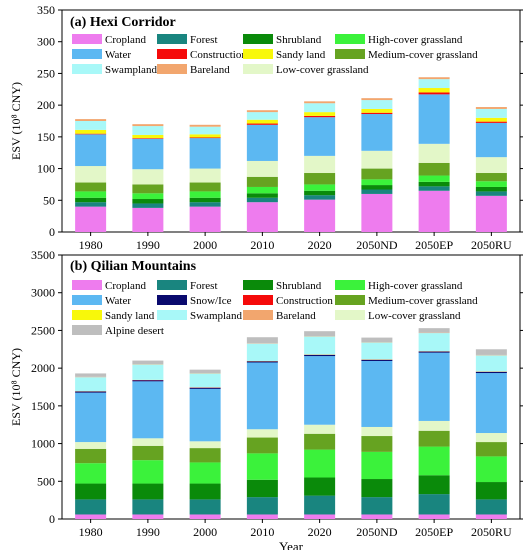 The height and width of the screenshot is (555, 526). I want to click on bar-medium-cover-grassland-2010, so click(262, 182).